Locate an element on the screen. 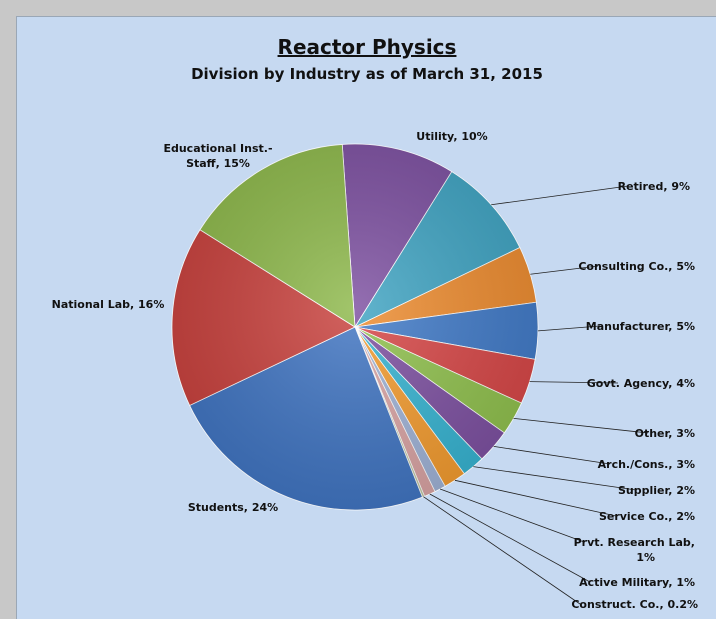 The height and width of the screenshot is (619, 716). slice-label: Consulting Co., 5% is located at coordinates (636, 266).